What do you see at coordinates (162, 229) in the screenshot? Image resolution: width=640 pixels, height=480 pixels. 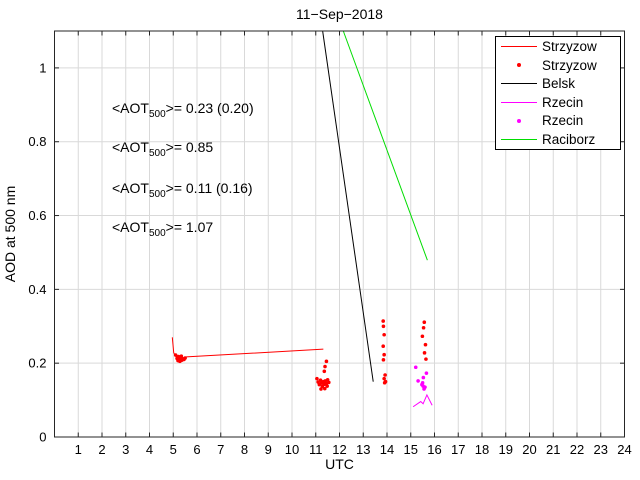 I see `aot-annotation: <AOT500>= 1.07` at bounding box center [162, 229].